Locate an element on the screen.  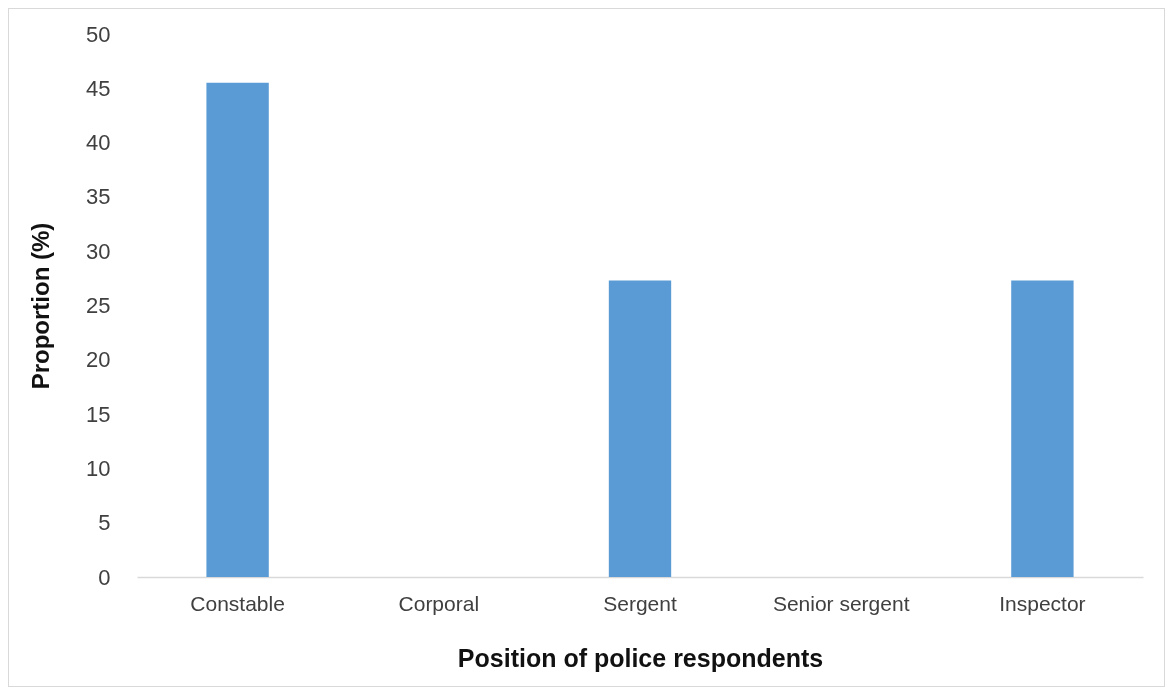
x-tick-label: Inspector is located at coordinates (1042, 603).